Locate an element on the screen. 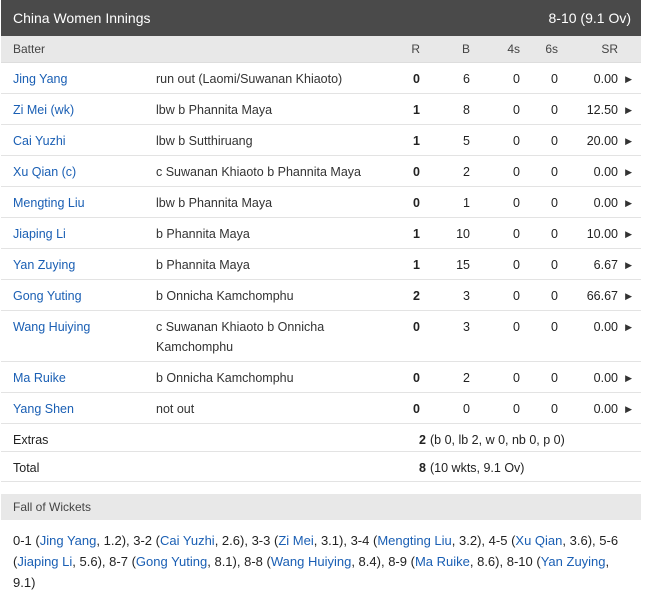 The image size is (647, 593). runs-value: 0 is located at coordinates (416, 327).